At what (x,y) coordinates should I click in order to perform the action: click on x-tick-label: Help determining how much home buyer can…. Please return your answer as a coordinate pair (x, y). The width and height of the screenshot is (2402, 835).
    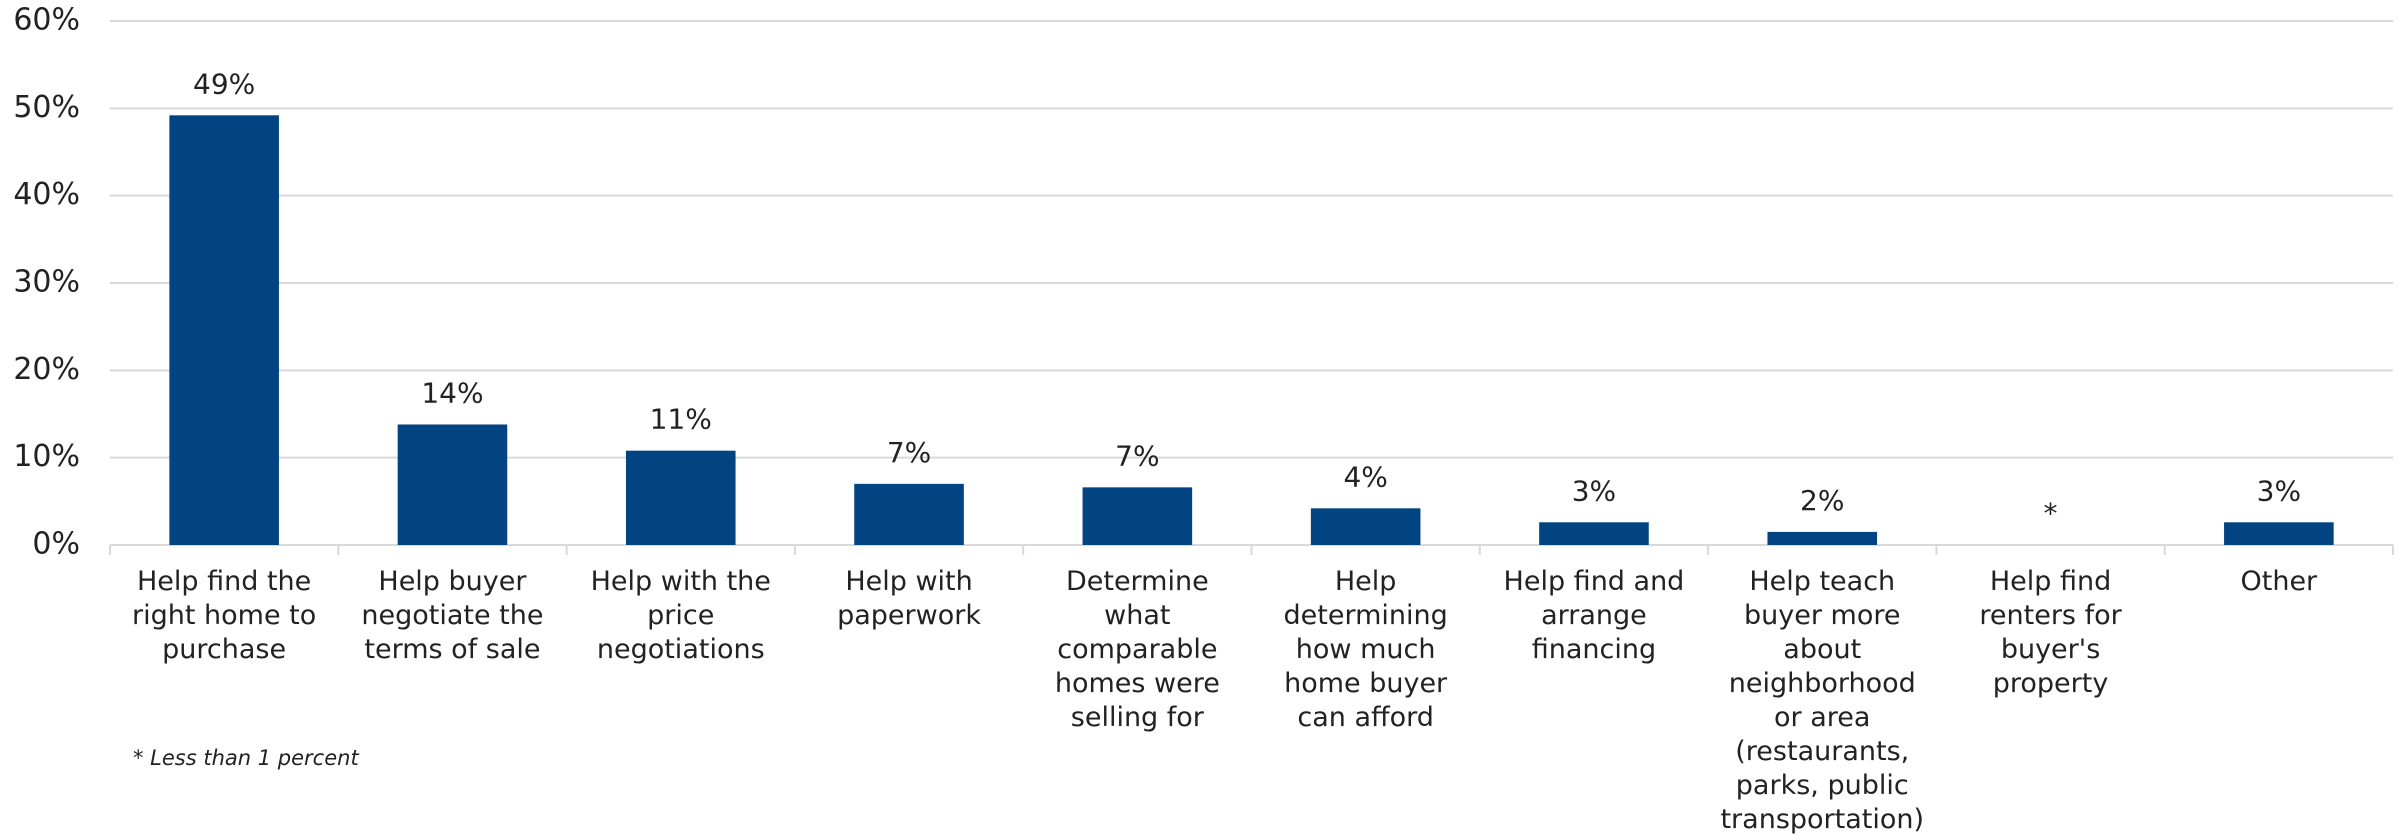
    Looking at the image, I should click on (1365, 649).